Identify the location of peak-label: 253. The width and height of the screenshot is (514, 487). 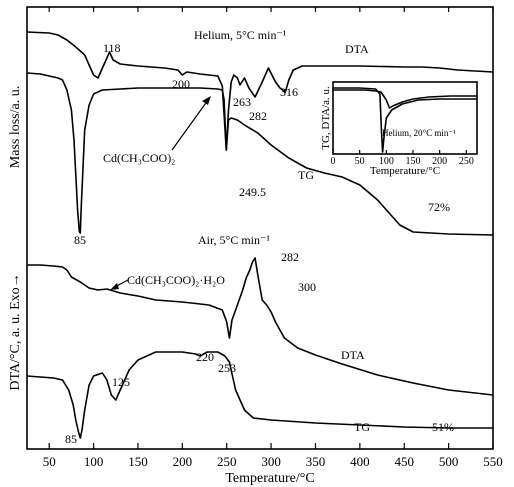
(227, 368).